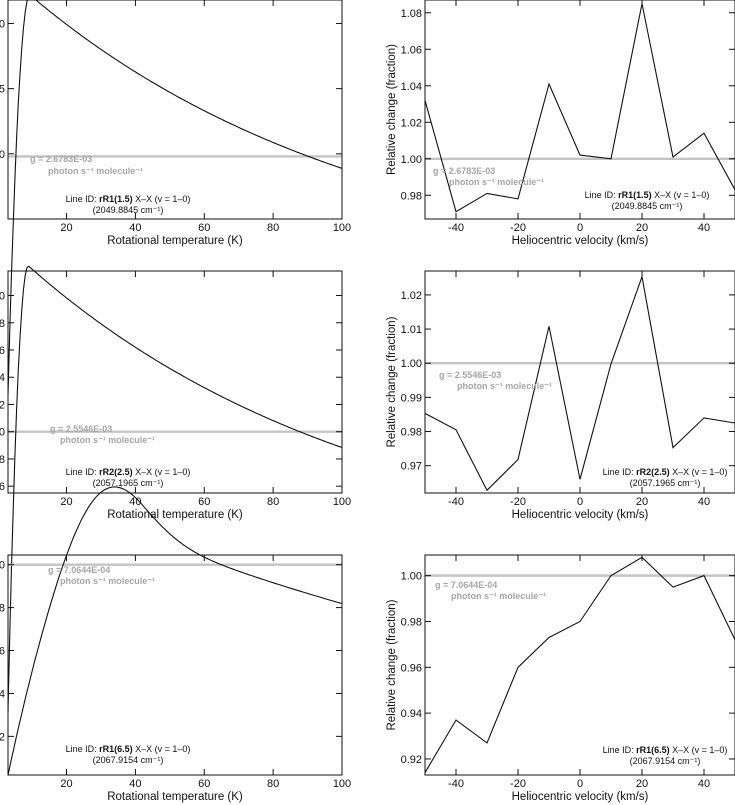 This screenshot has width=735, height=805. I want to click on y-tick-label: 0.2, so click(2, 737).